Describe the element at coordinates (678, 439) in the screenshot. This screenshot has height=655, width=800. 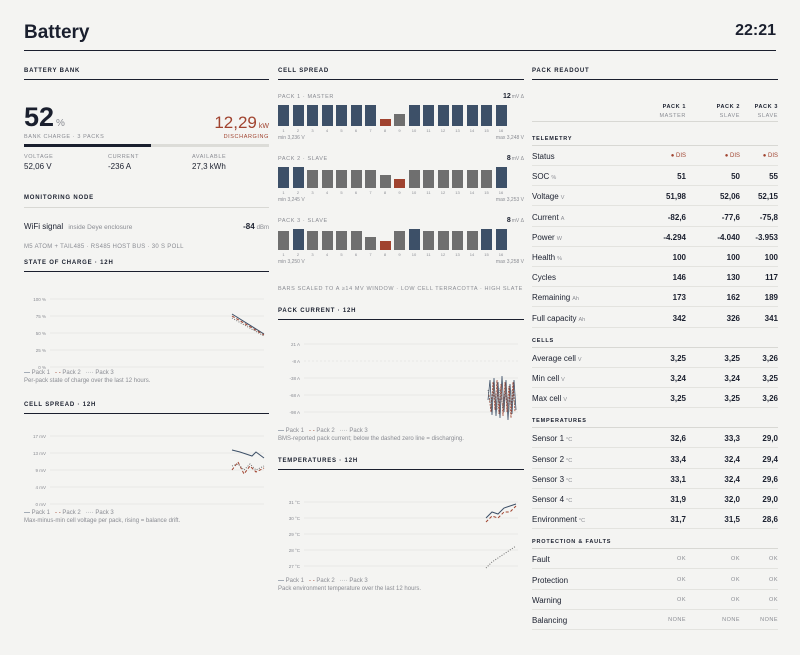
I see `readout-value: 32,6` at that location.